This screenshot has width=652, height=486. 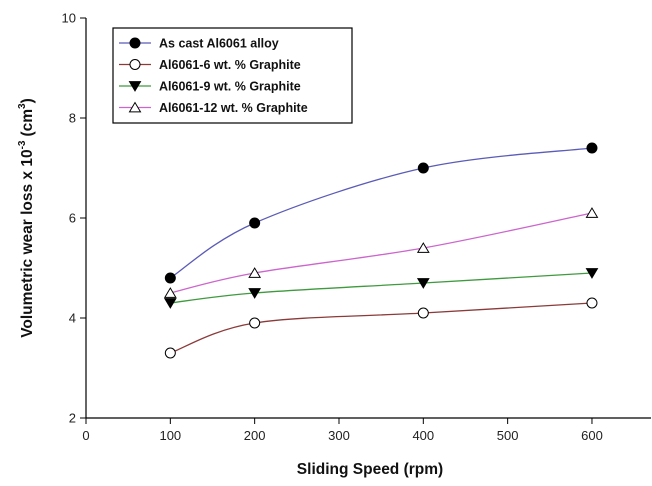 I want to click on x-tick-label: 600, so click(x=592, y=435).